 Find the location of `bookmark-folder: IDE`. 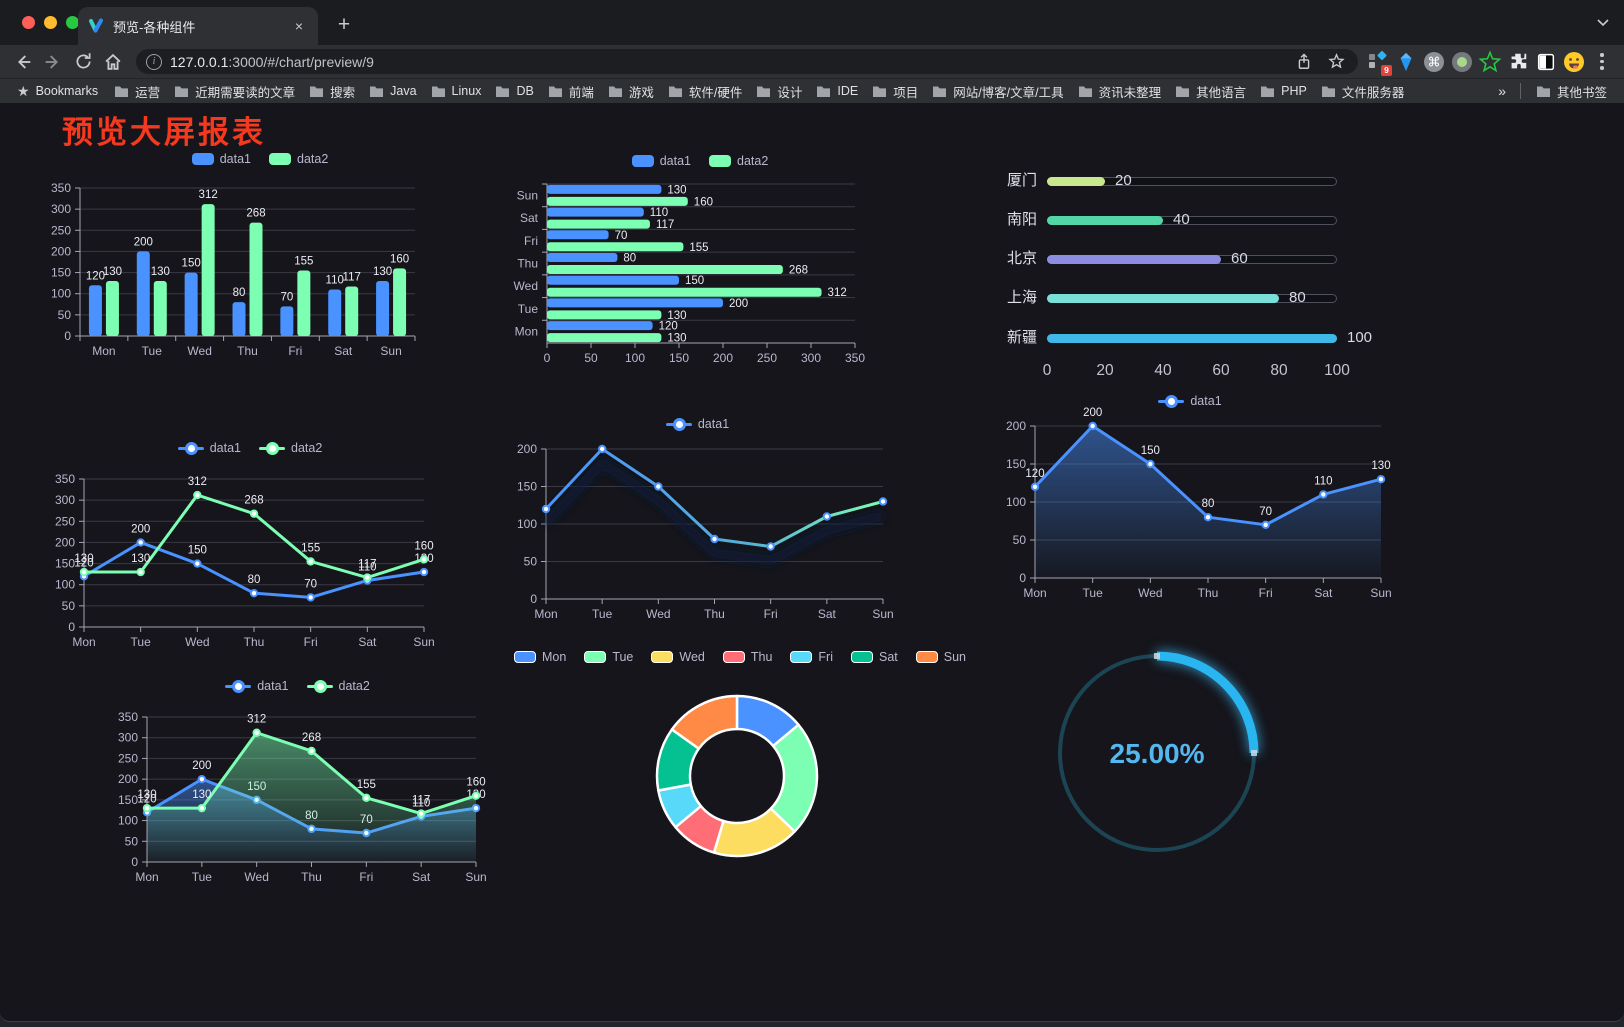

bookmark-folder: IDE is located at coordinates (837, 91).